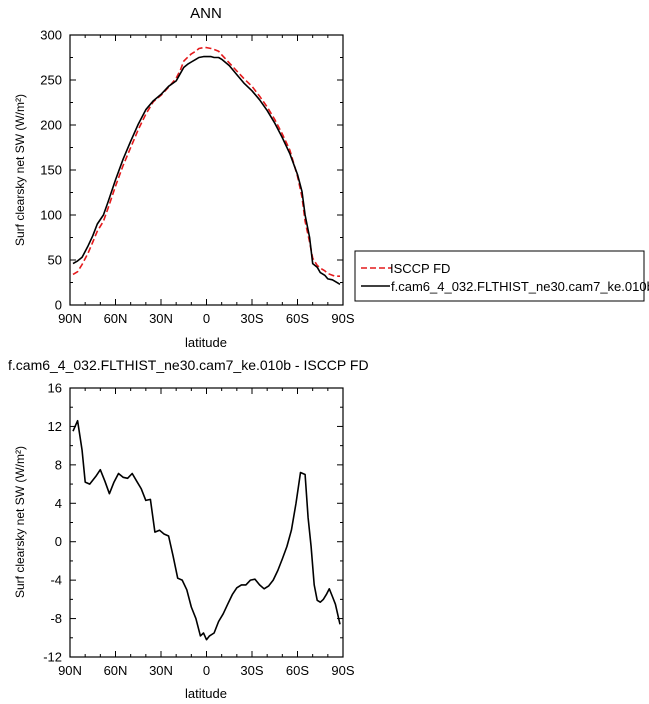 Image resolution: width=649 pixels, height=704 pixels. Describe the element at coordinates (70, 670) in the screenshot. I see `bottom-chart-xtick-label: 90N` at that location.